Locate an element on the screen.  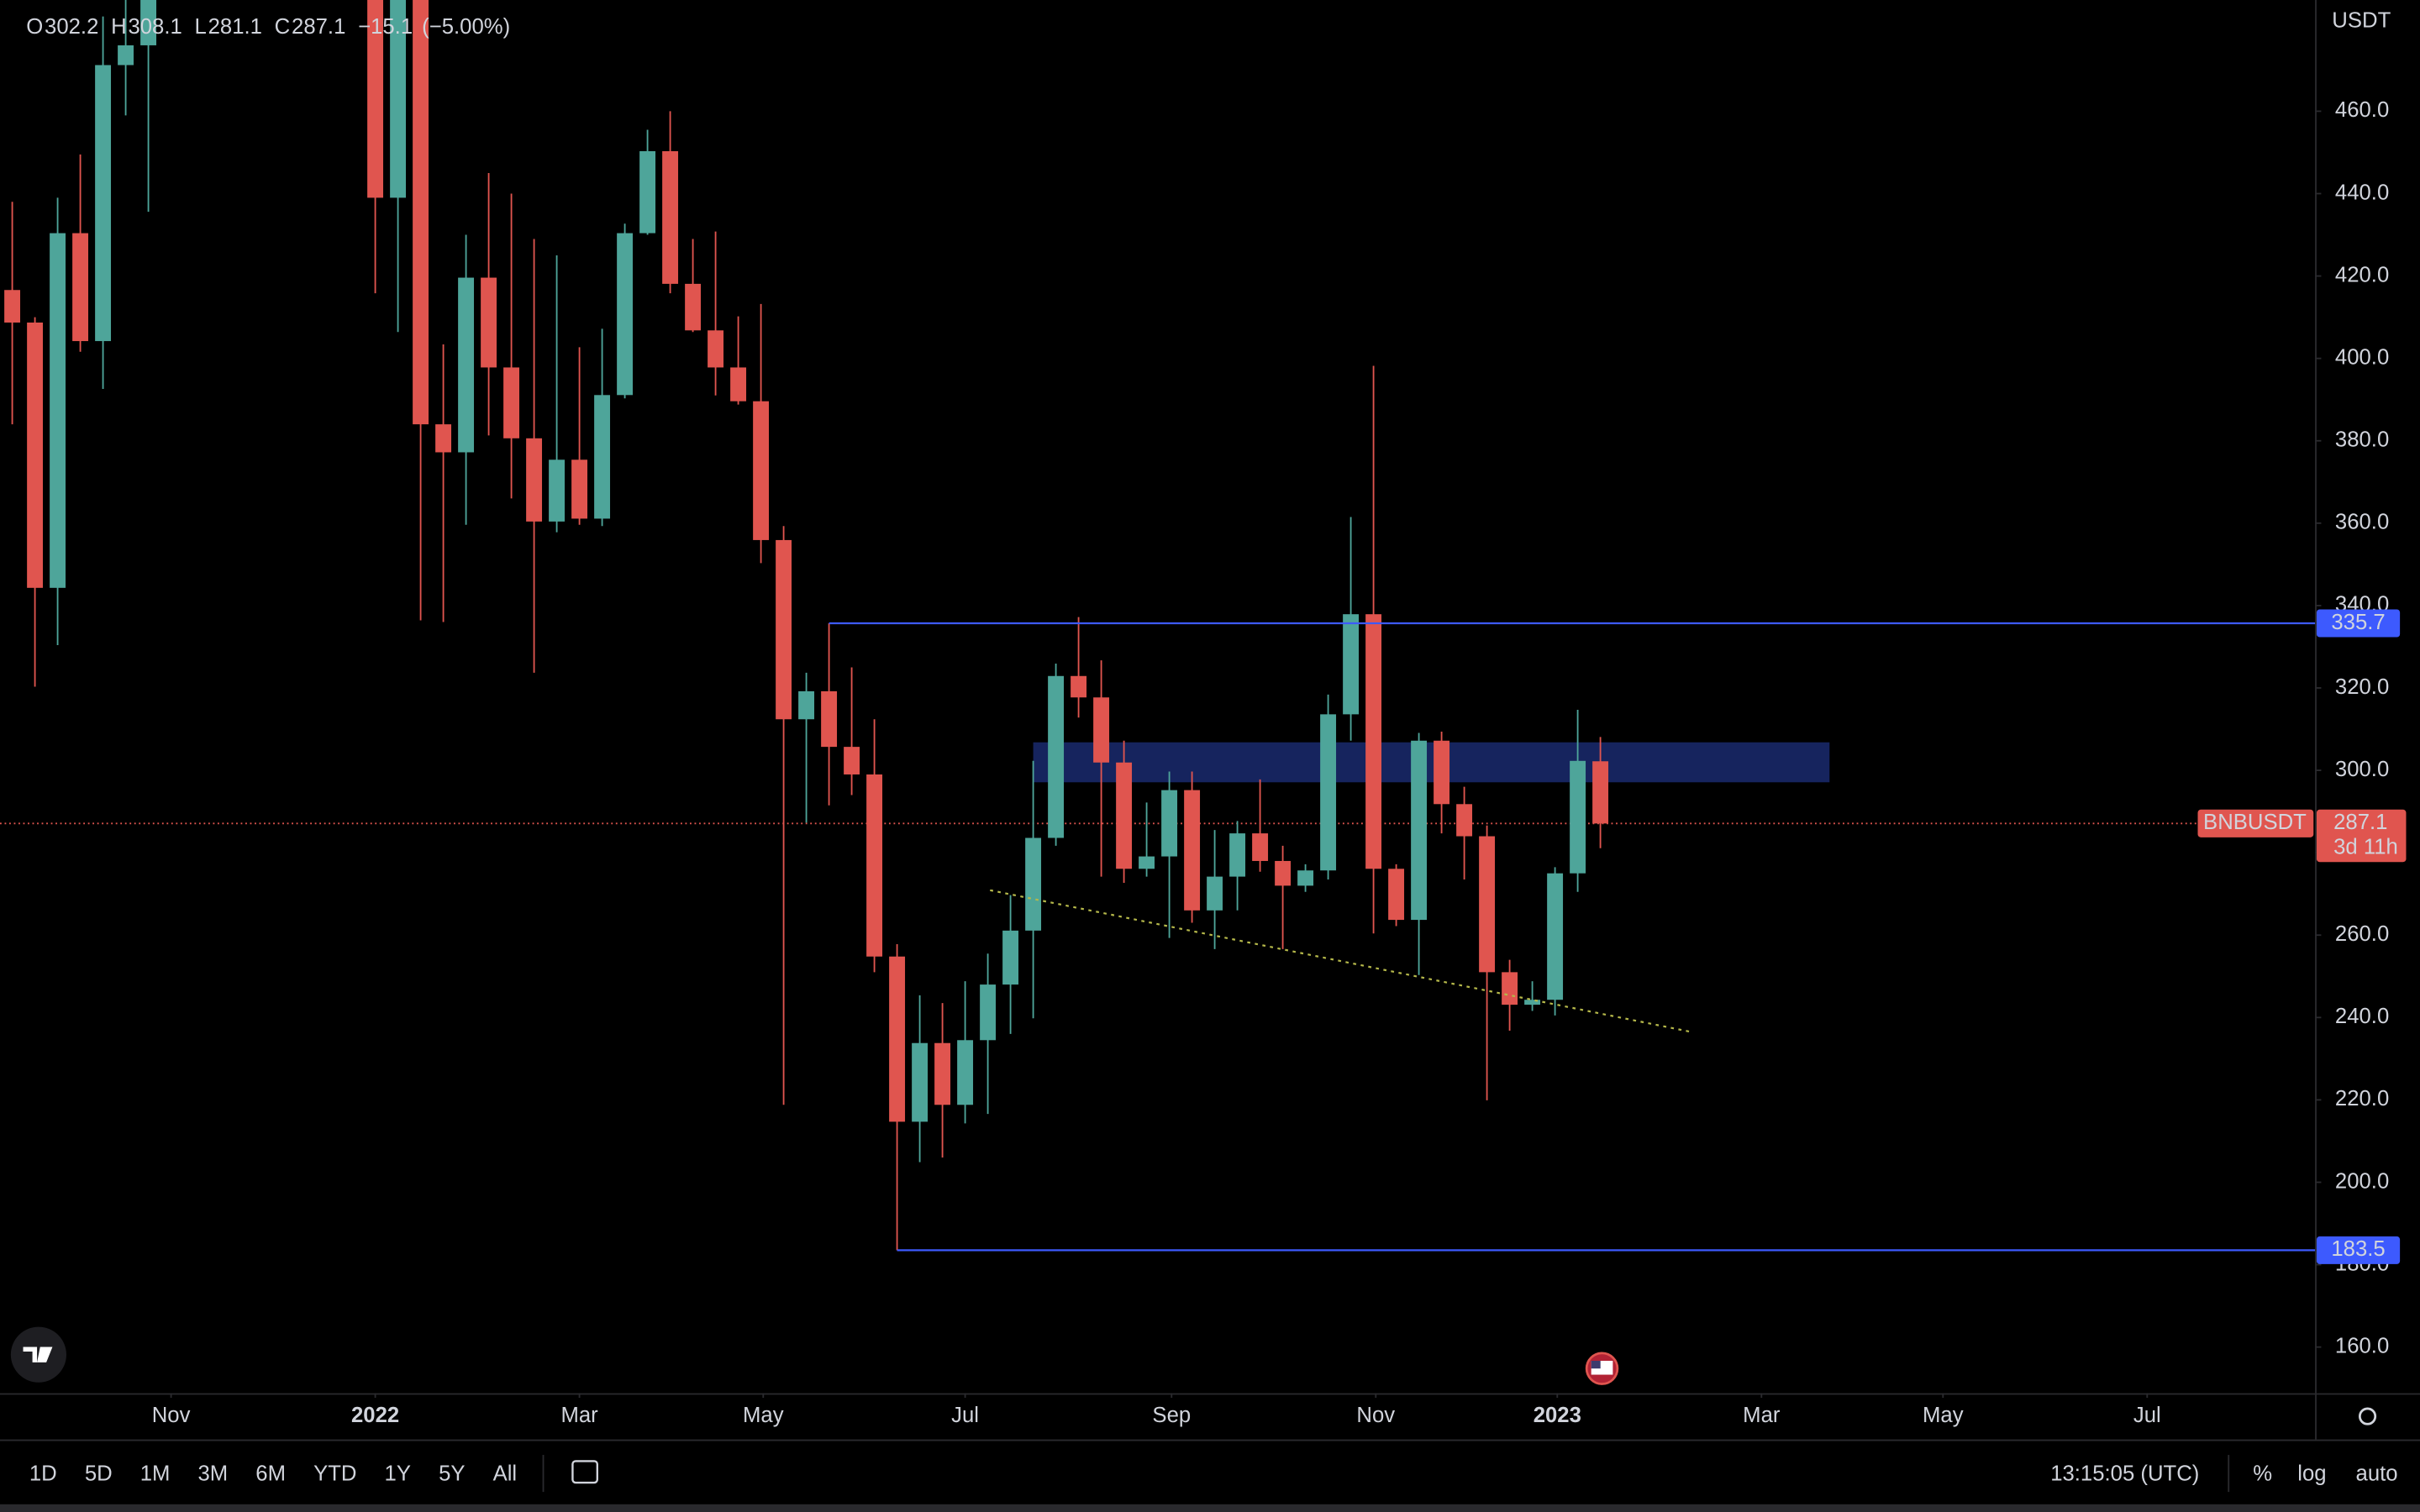
range-button: 5D is located at coordinates (99, 1474).